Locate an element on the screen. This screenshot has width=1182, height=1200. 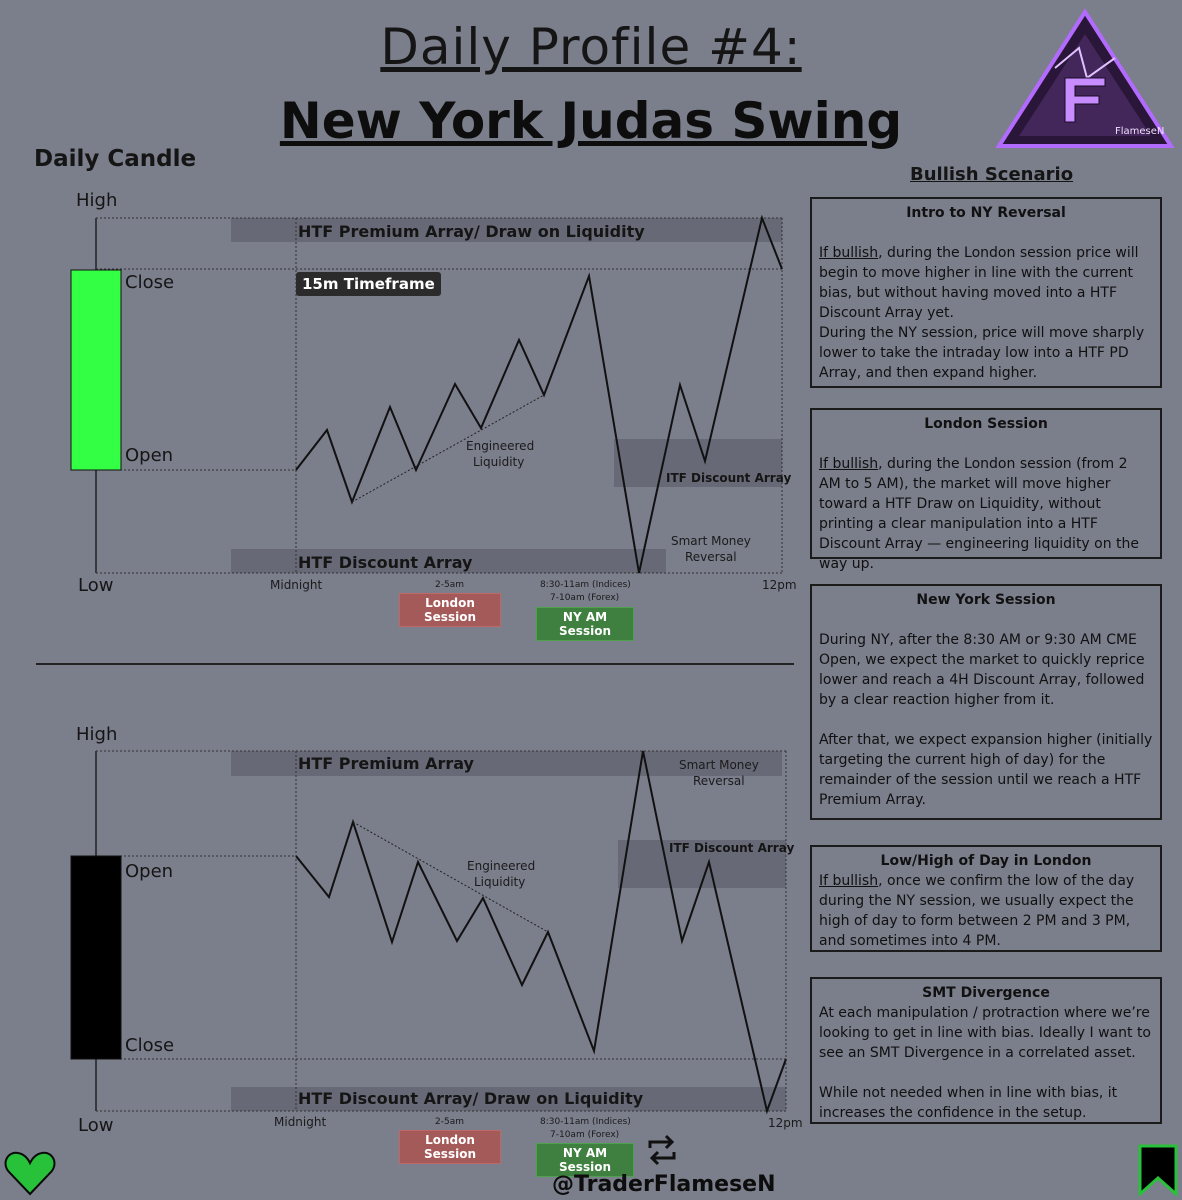
bottom-high-label: High is located at coordinates (97, 734).